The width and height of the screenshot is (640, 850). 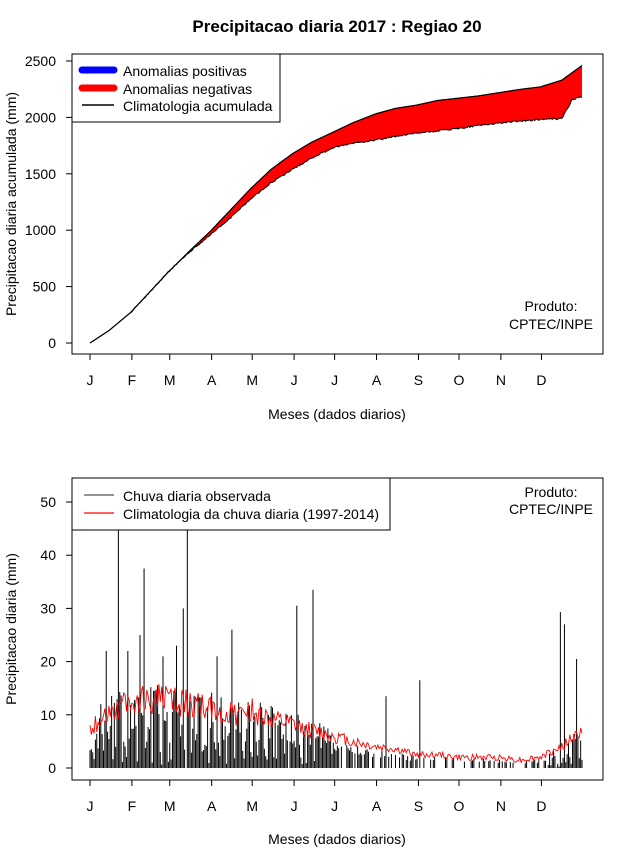 What do you see at coordinates (337, 839) in the screenshot?
I see `bottom-x-axis-label: Meses (dados diarios)` at bounding box center [337, 839].